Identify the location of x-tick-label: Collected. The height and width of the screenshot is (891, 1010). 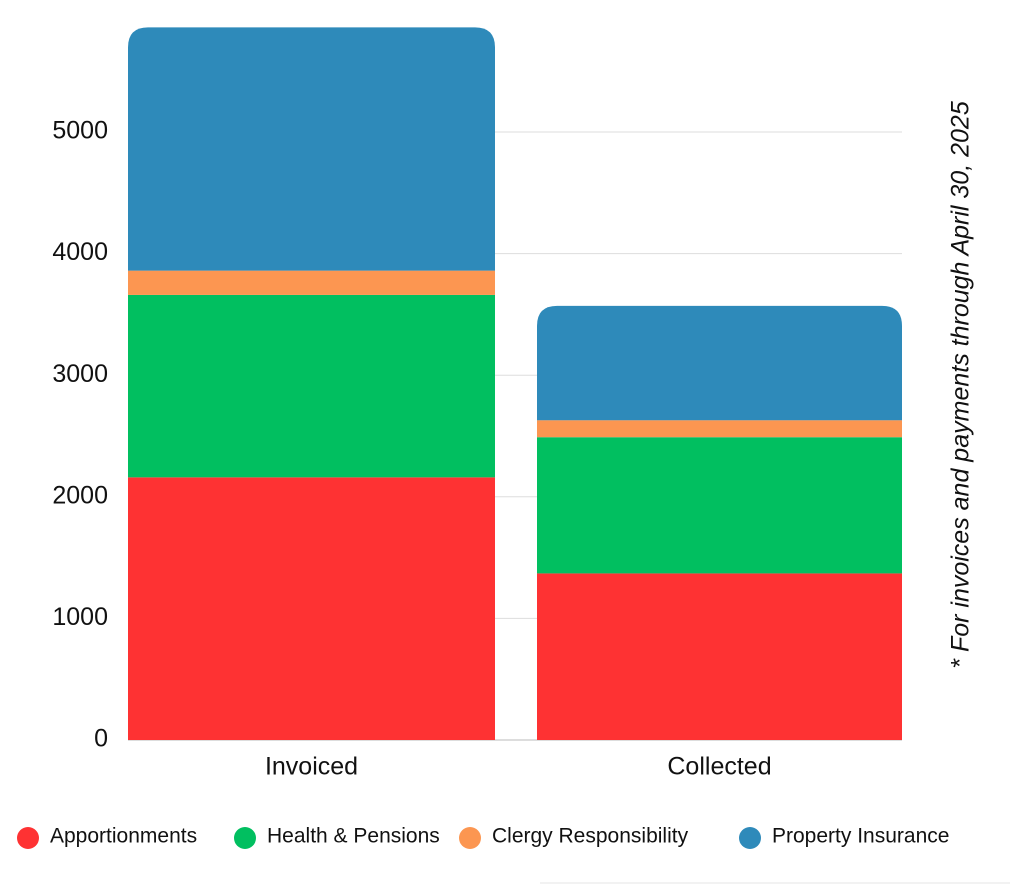
(719, 767).